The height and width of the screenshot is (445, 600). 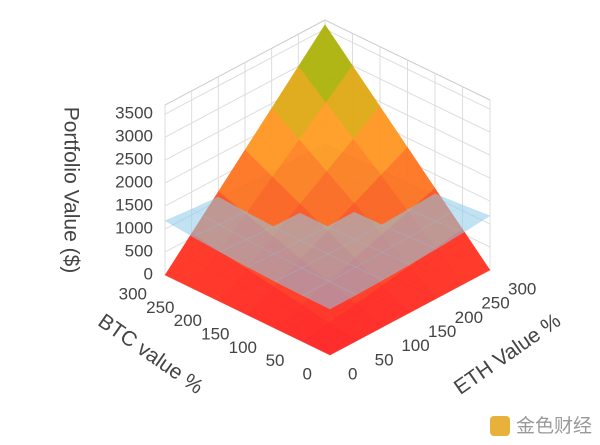 I want to click on y-tick-label: 50, so click(x=384, y=359).